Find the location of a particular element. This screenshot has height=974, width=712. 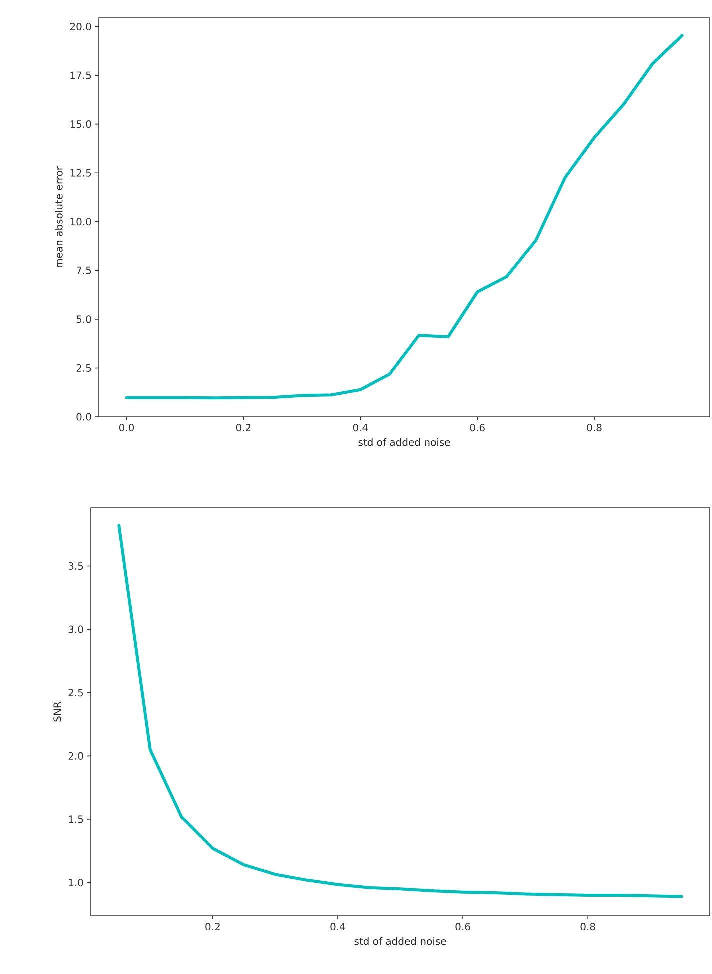

y-tick-label: 7.5 is located at coordinates (84, 270).